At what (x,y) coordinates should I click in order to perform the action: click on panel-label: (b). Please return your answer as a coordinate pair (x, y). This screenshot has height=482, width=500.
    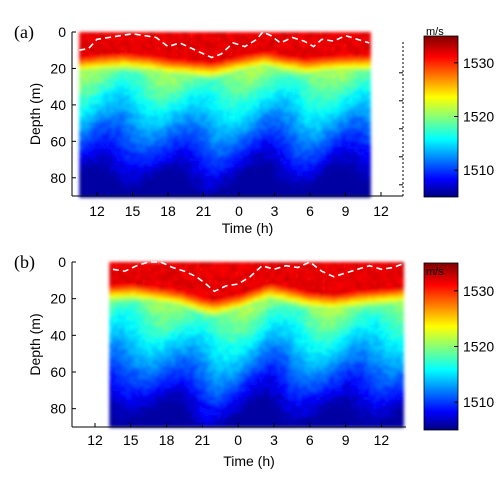
    Looking at the image, I should click on (24, 262).